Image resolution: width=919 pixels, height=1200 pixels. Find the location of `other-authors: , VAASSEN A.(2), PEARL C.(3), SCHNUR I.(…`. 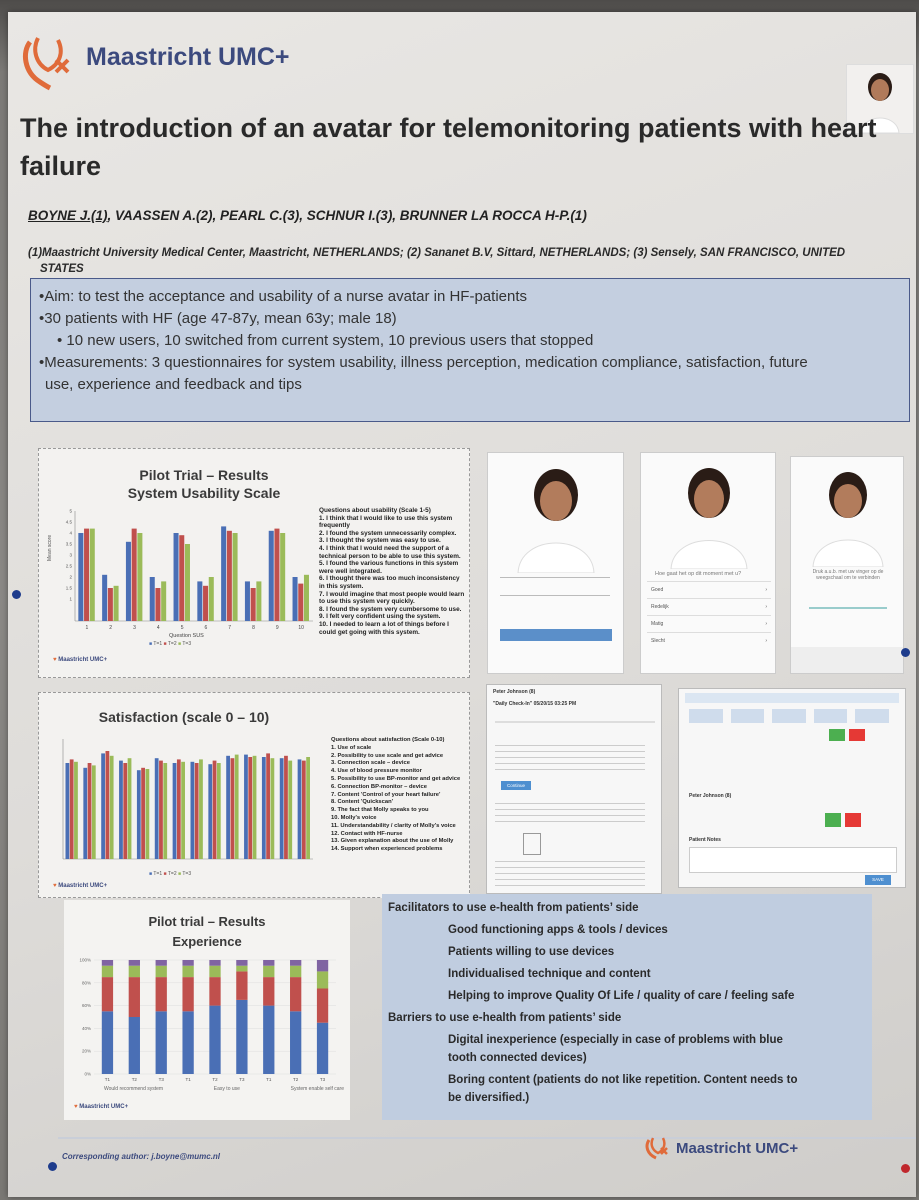

other-authors: , VAASSEN A.(2), PEARL C.(3), SCHNUR I.(… is located at coordinates (347, 215).